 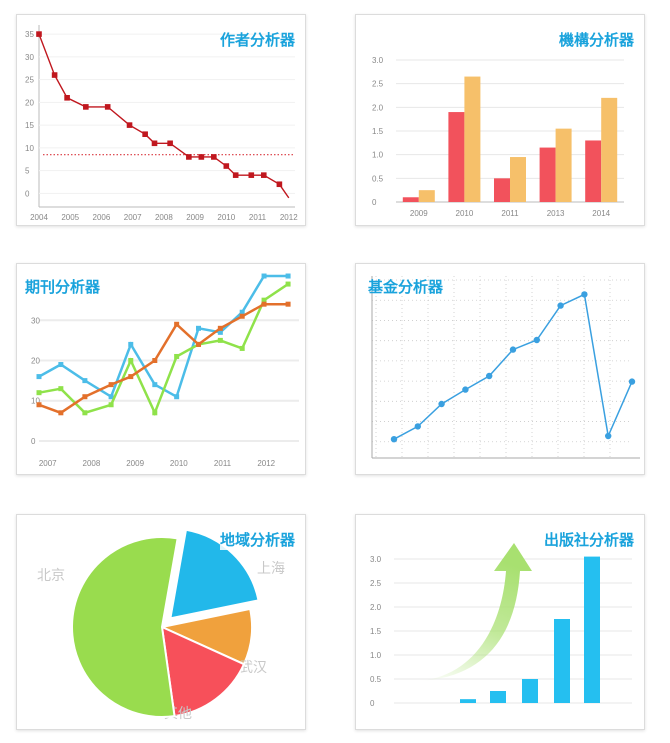 What do you see at coordinates (465, 213) in the screenshot?
I see `x-tick-label: 2010` at bounding box center [465, 213].